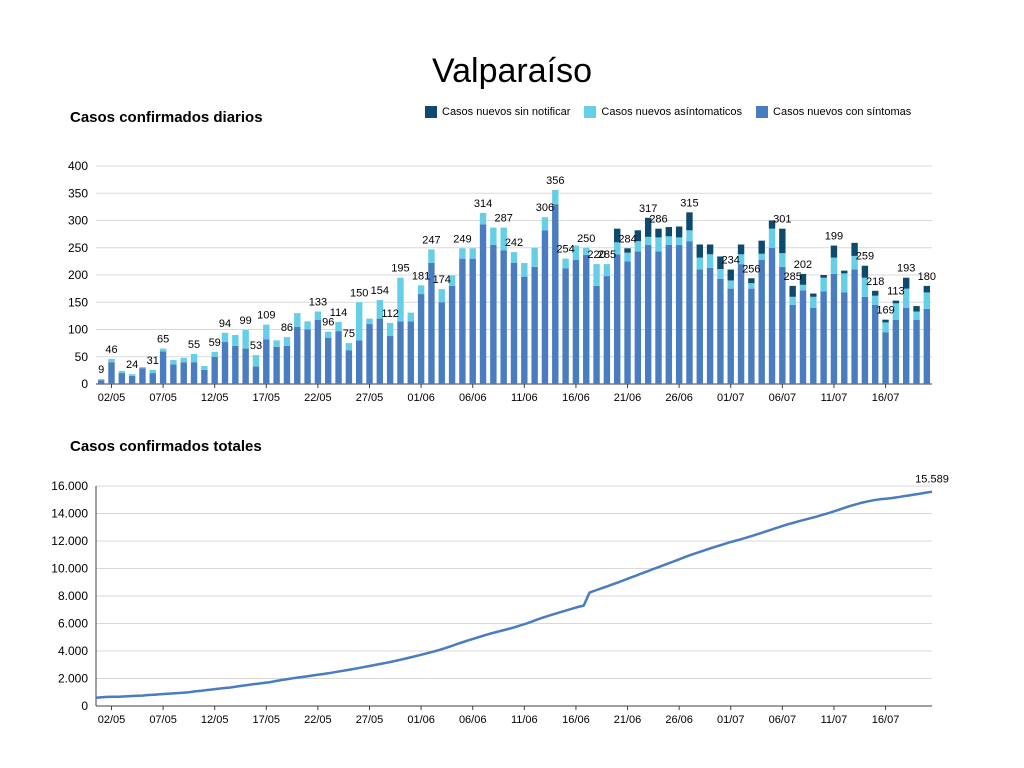 This screenshot has width=1024, height=768. I want to click on legend-label-sintomas: Casos nuevos con síntomas, so click(842, 112).